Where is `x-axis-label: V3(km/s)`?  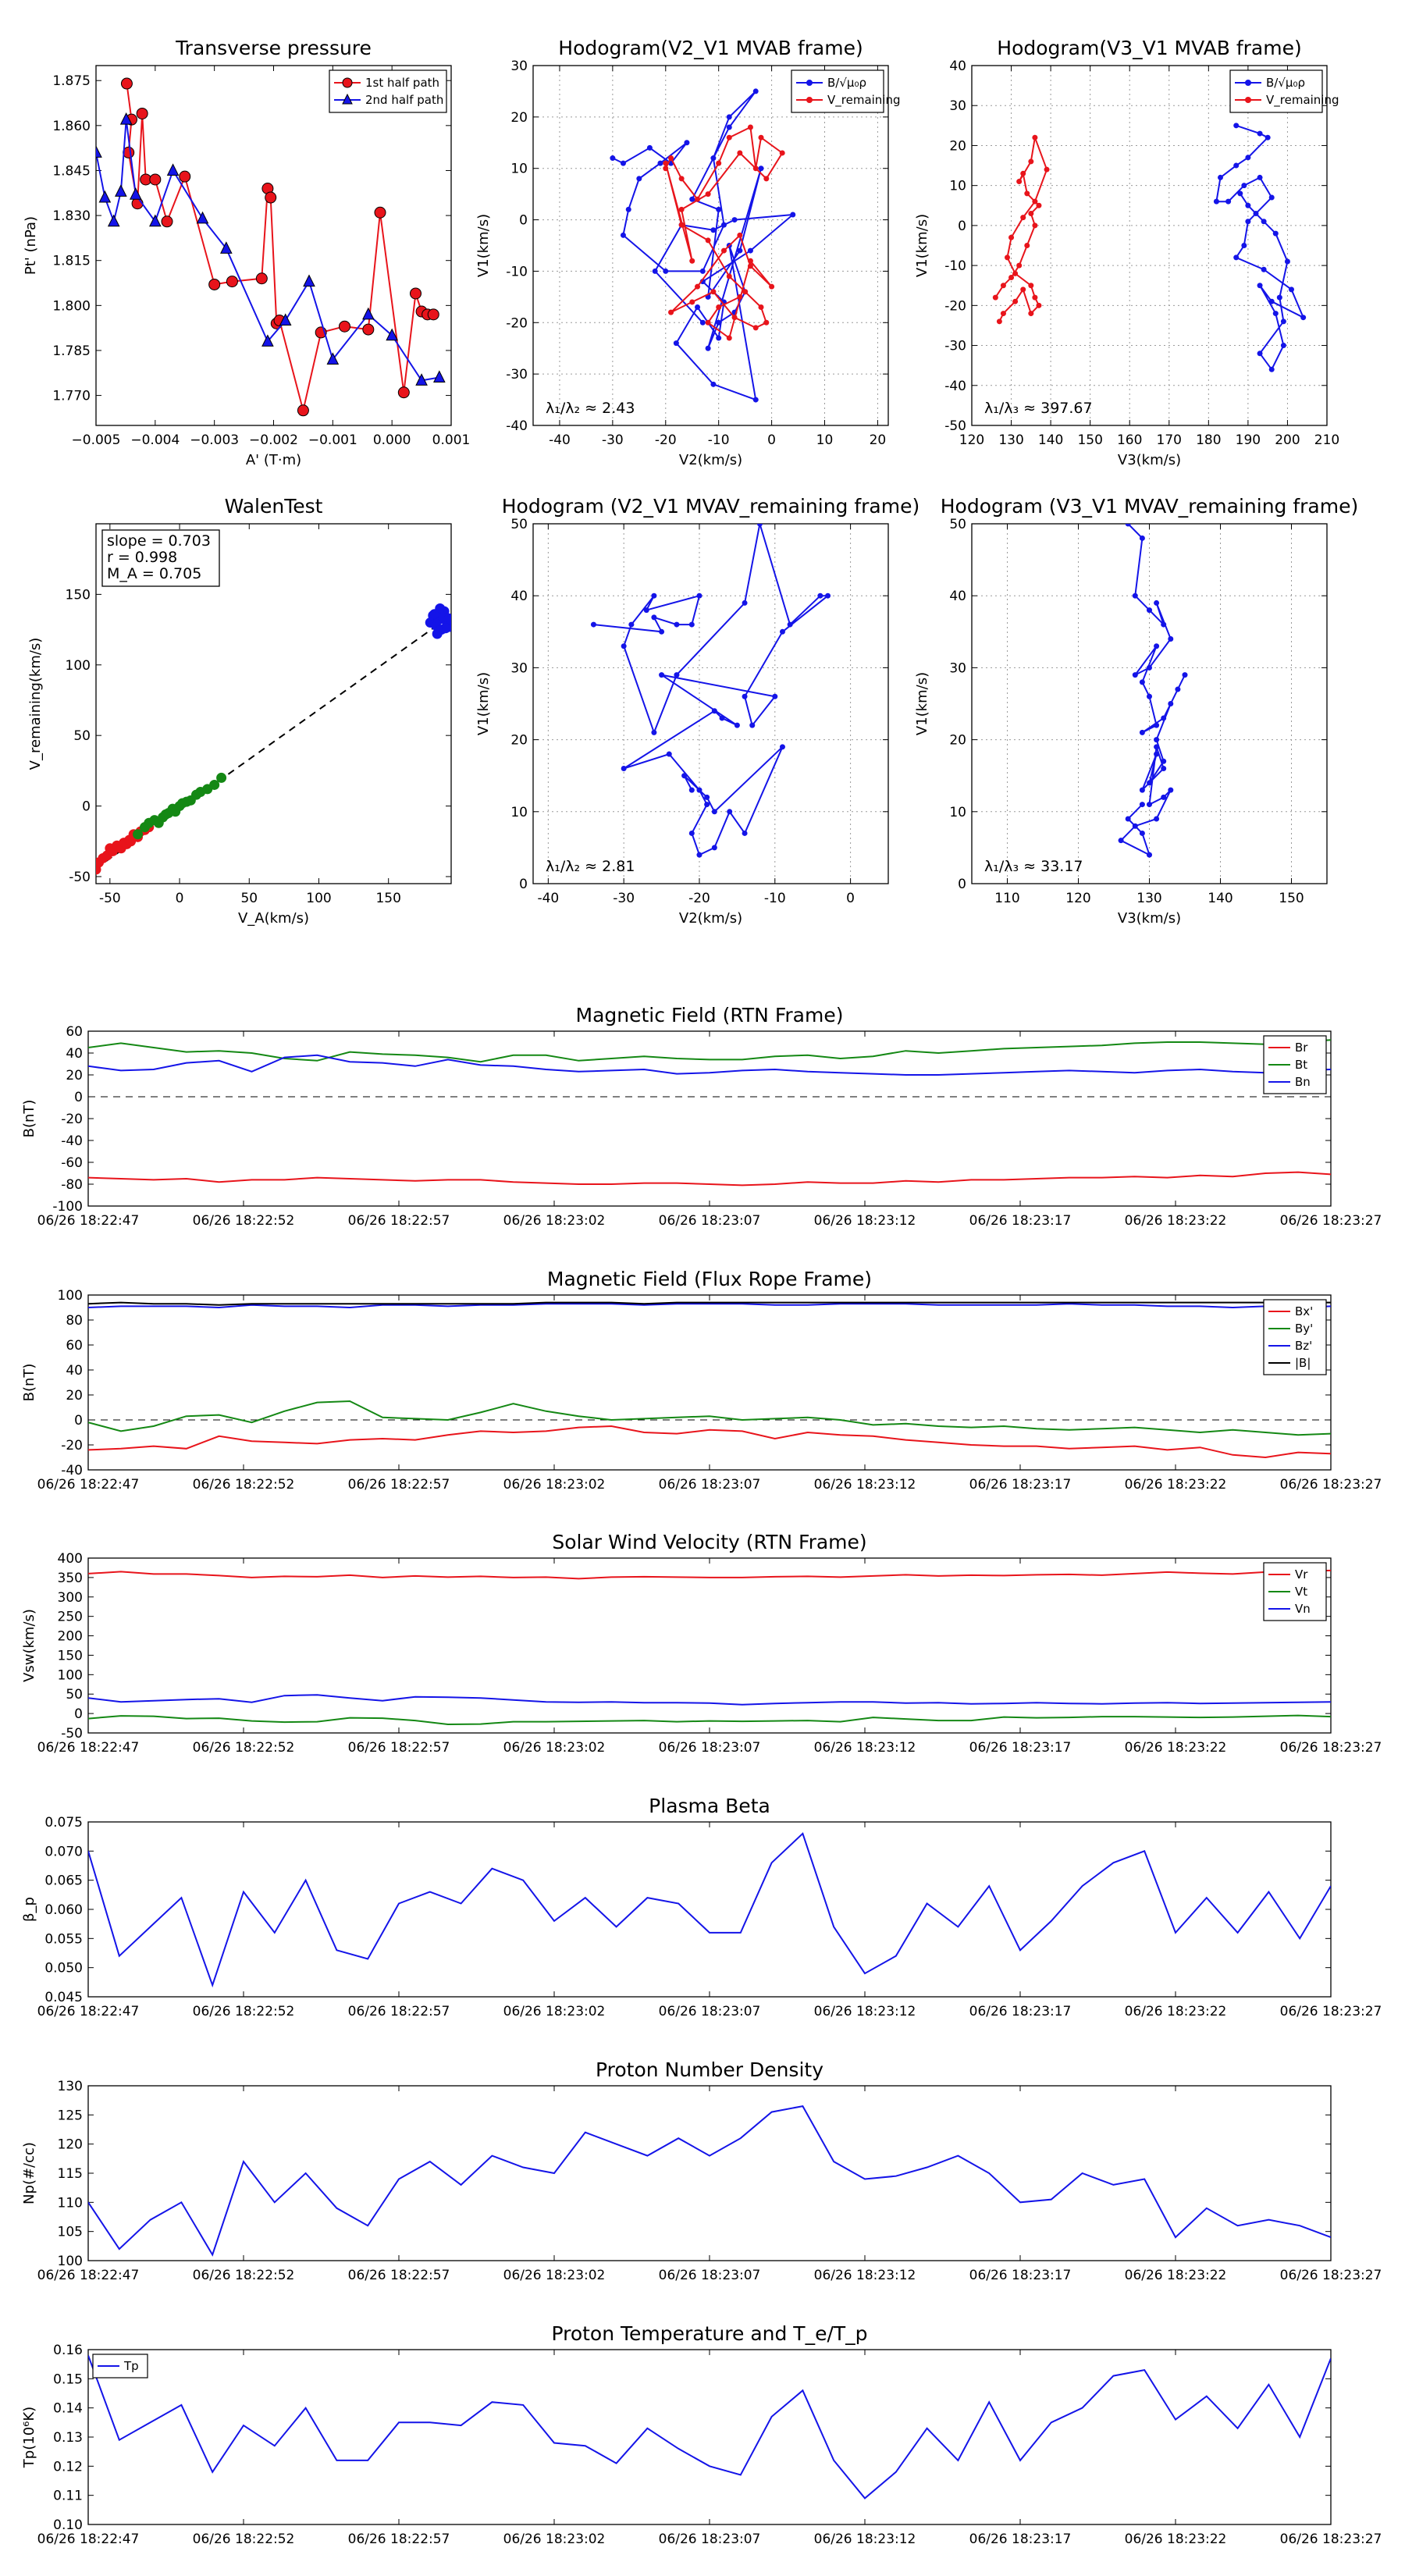
x-axis-label: V3(km/s) is located at coordinates (1150, 919).